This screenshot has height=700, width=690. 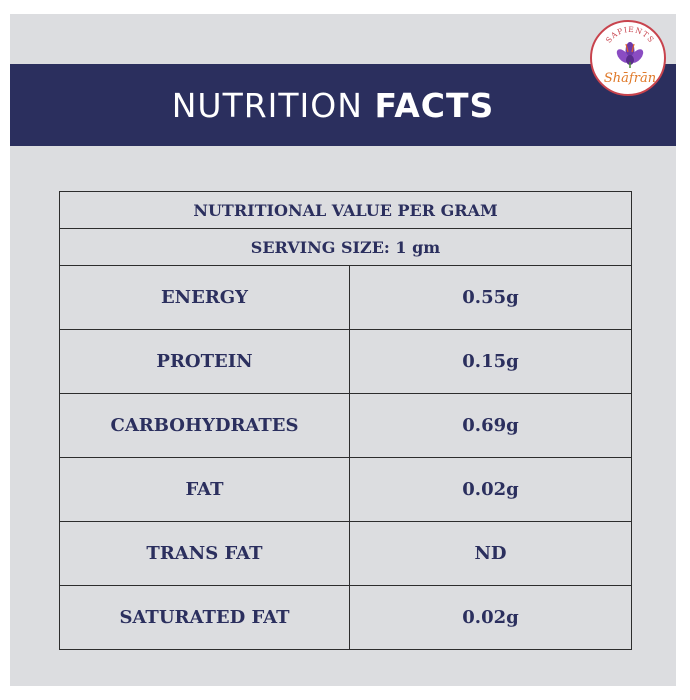 What do you see at coordinates (204, 297) in the screenshot?
I see `nutrient-name: ENERGY` at bounding box center [204, 297].